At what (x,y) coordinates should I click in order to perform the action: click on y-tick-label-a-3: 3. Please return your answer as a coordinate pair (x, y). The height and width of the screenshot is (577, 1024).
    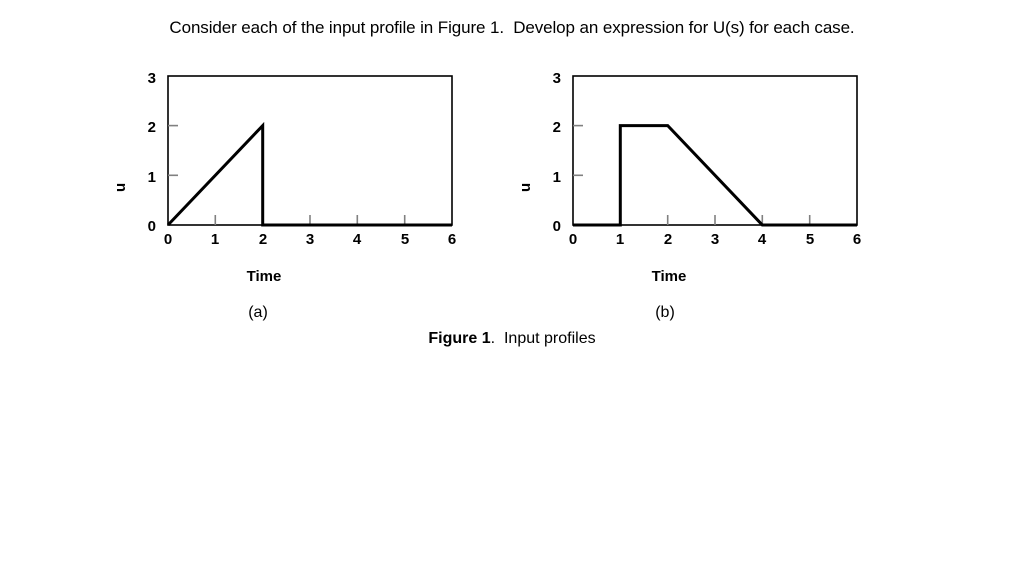
    Looking at the image, I should click on (151, 78).